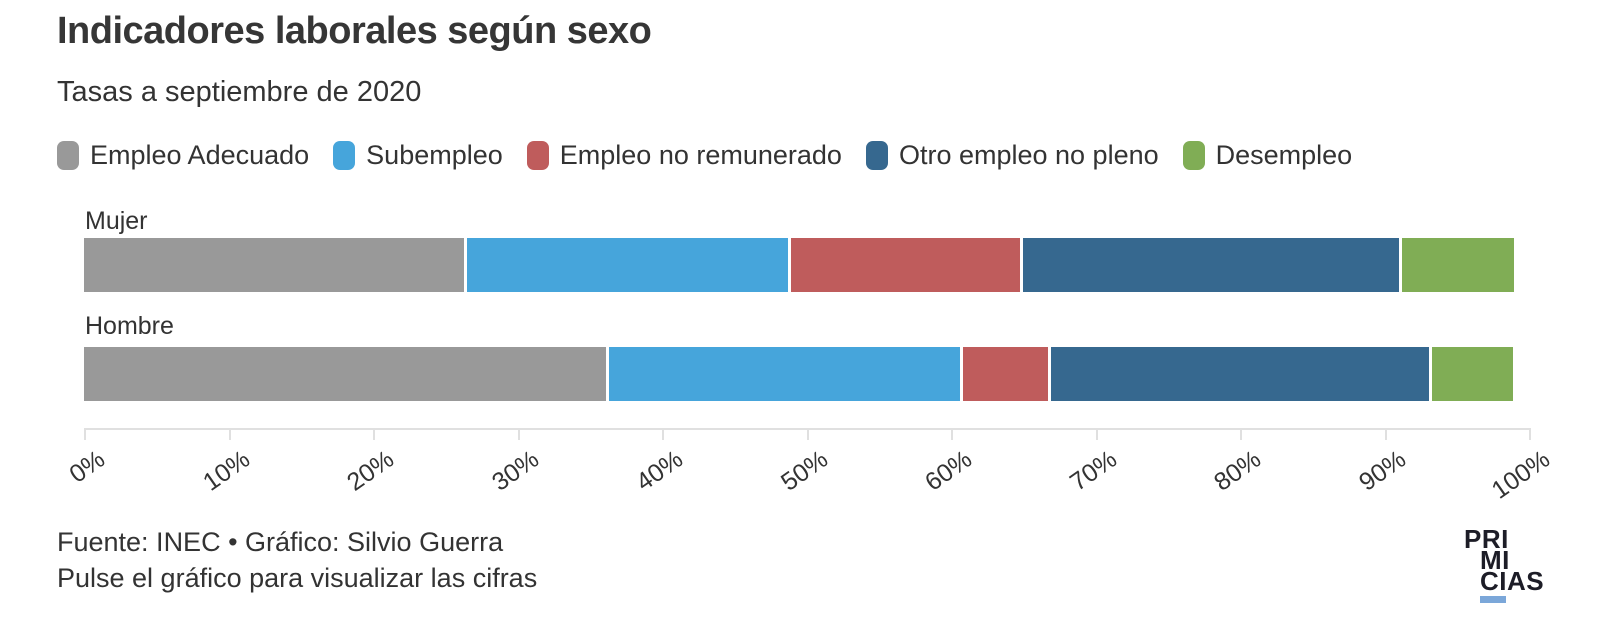 This screenshot has width=1610, height=640. What do you see at coordinates (804, 471) in the screenshot?
I see `x-axis-tick-label: 50%` at bounding box center [804, 471].